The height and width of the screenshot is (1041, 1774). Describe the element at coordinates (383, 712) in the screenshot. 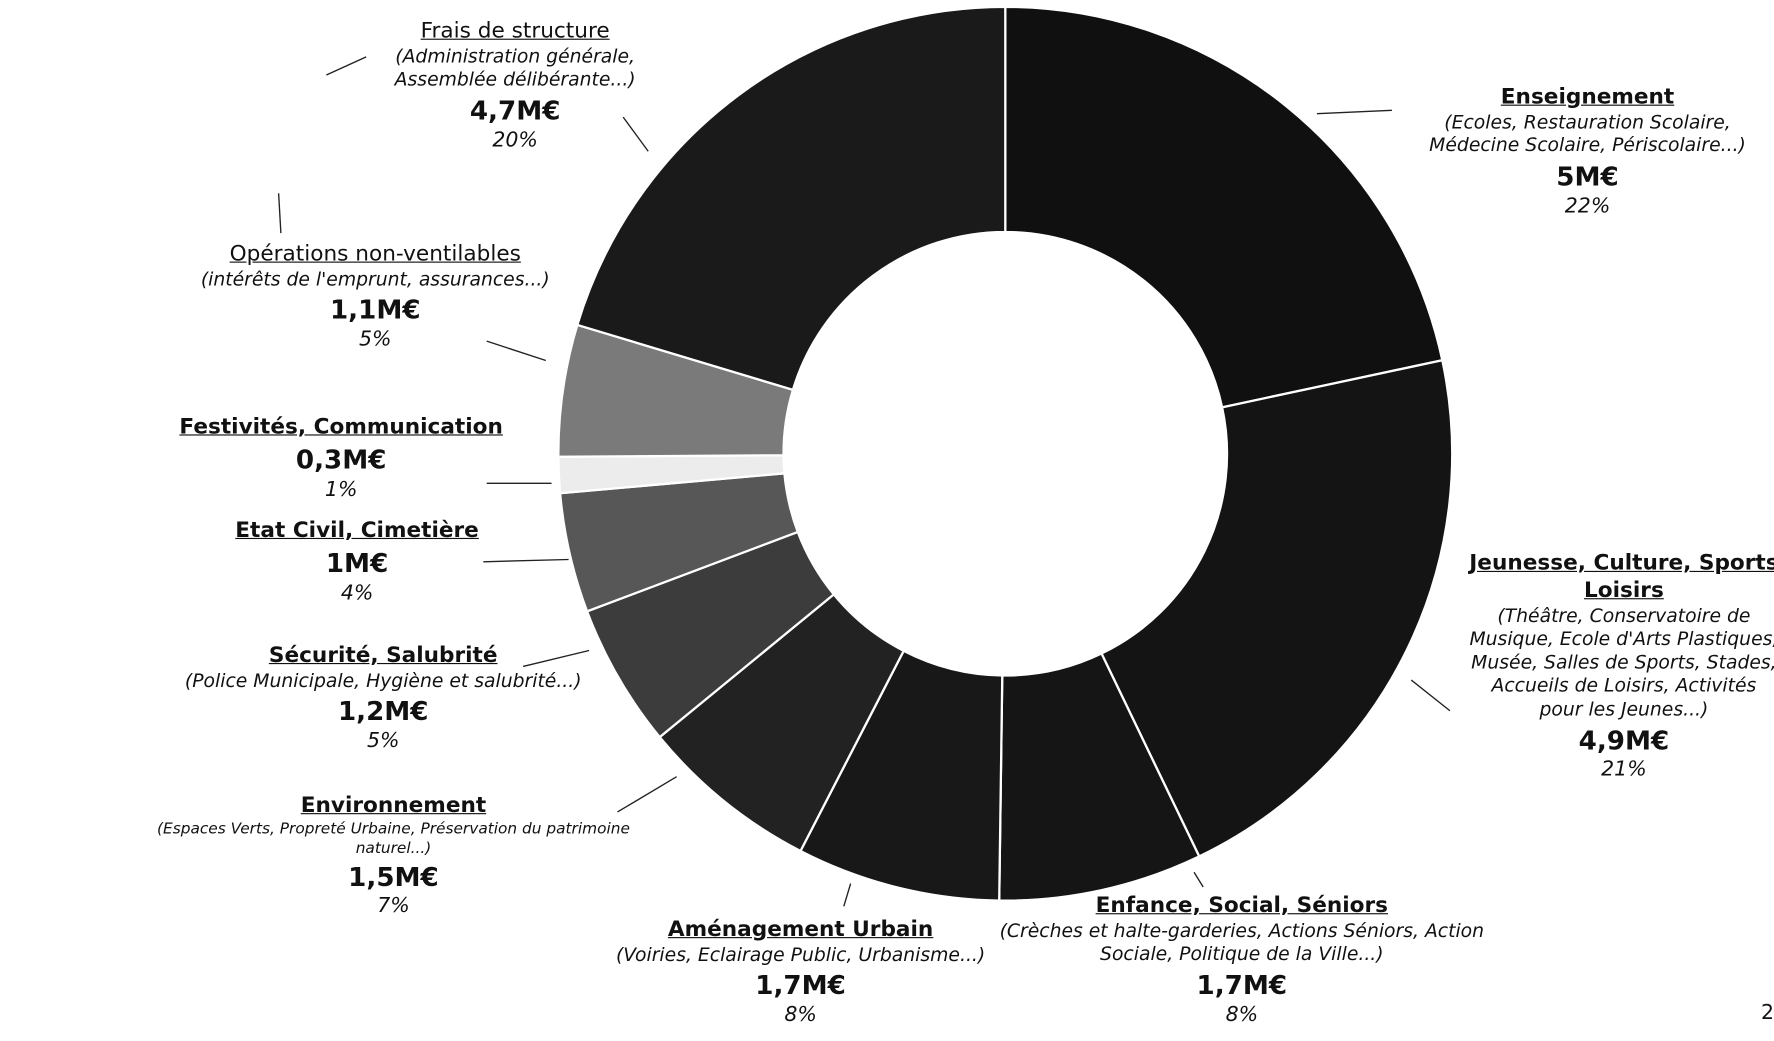

I see `value-label: 1,2M€` at that location.